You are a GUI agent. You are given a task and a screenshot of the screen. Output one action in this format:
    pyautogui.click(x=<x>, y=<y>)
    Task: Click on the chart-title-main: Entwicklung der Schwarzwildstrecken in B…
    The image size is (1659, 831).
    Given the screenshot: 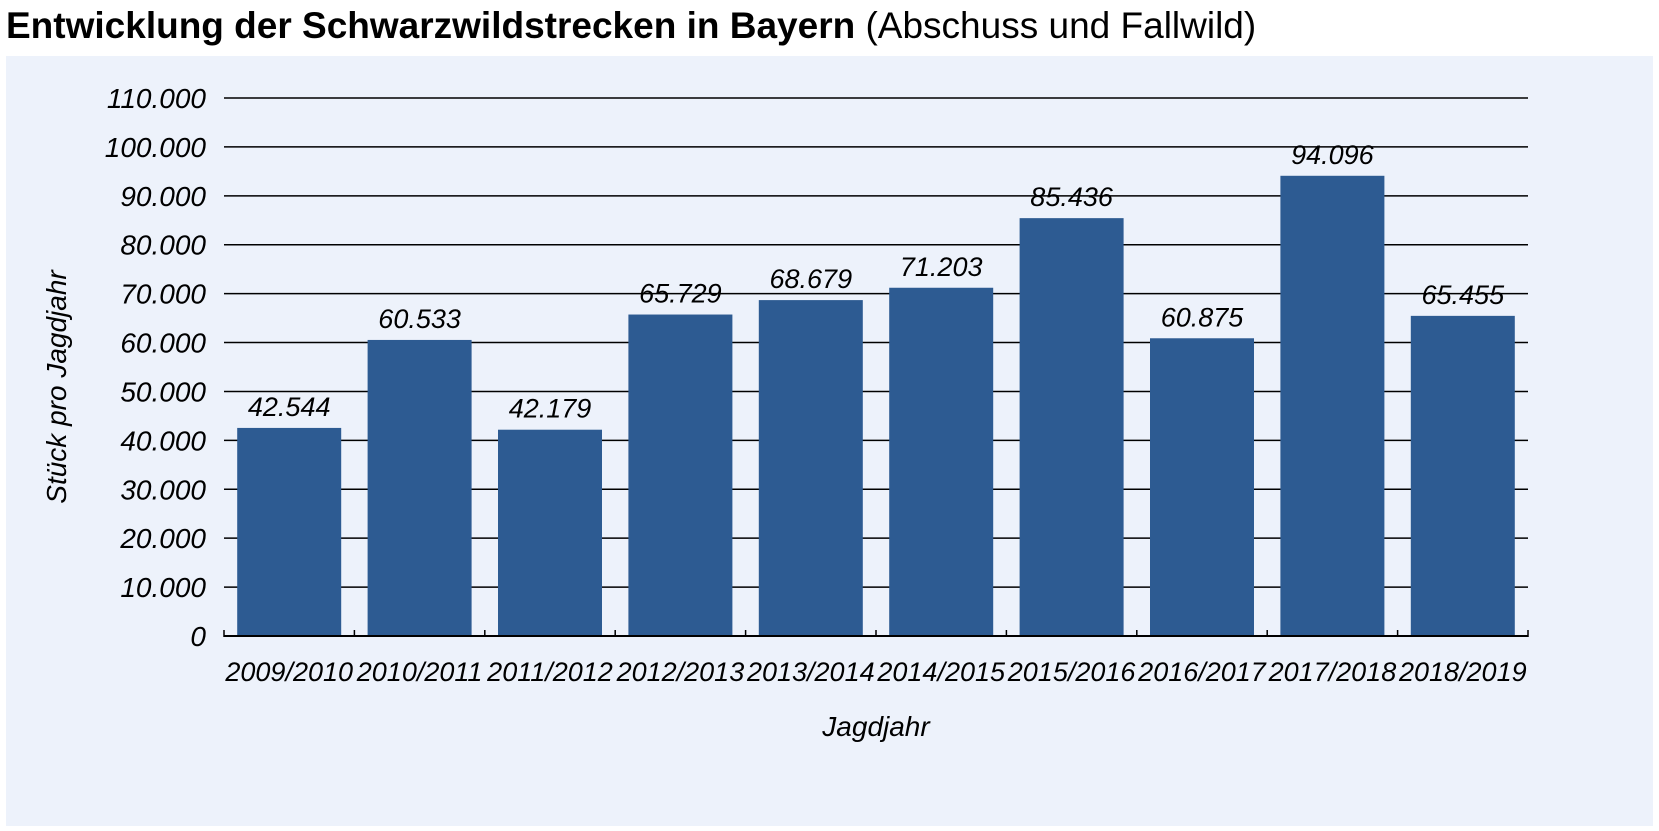 What is the action you would take?
    pyautogui.click(x=431, y=25)
    